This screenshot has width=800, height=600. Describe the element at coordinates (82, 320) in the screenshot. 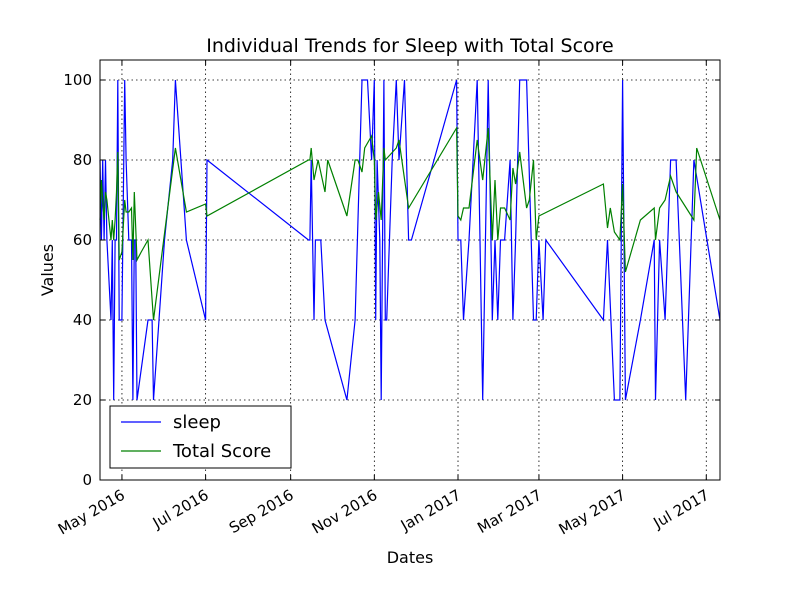

I see `y-tick-label: 40` at that location.